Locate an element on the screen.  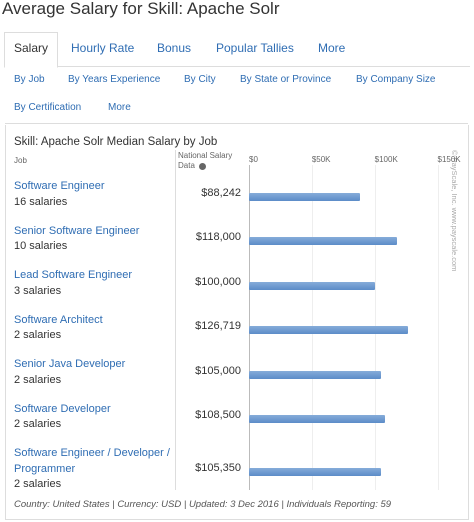
job-link: Software Architect is located at coordinates (58, 319).